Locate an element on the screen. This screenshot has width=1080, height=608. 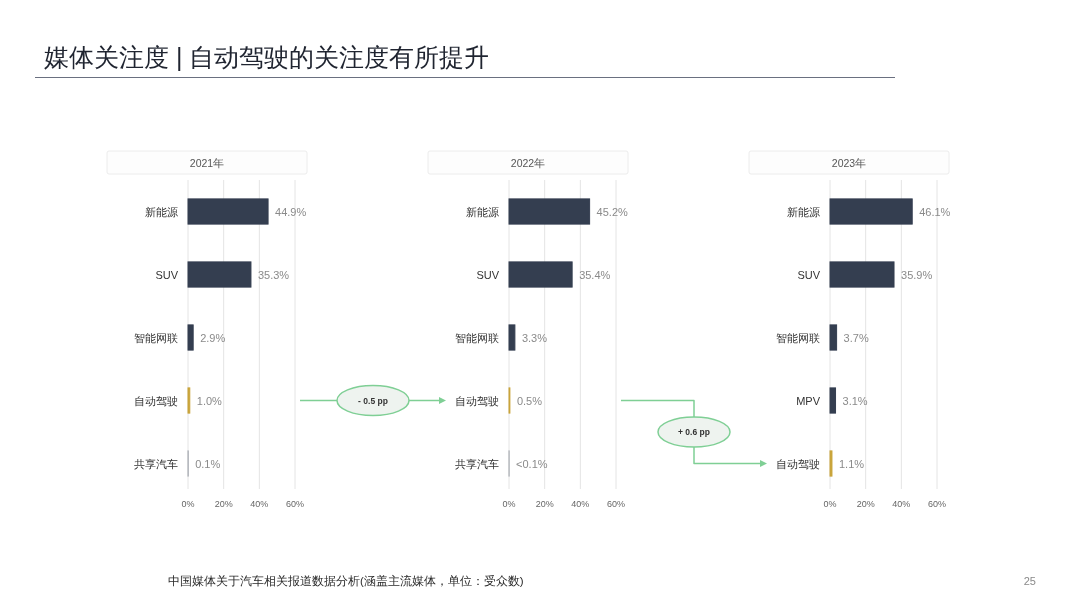
chart-title: 2021年 is located at coordinates (207, 162).